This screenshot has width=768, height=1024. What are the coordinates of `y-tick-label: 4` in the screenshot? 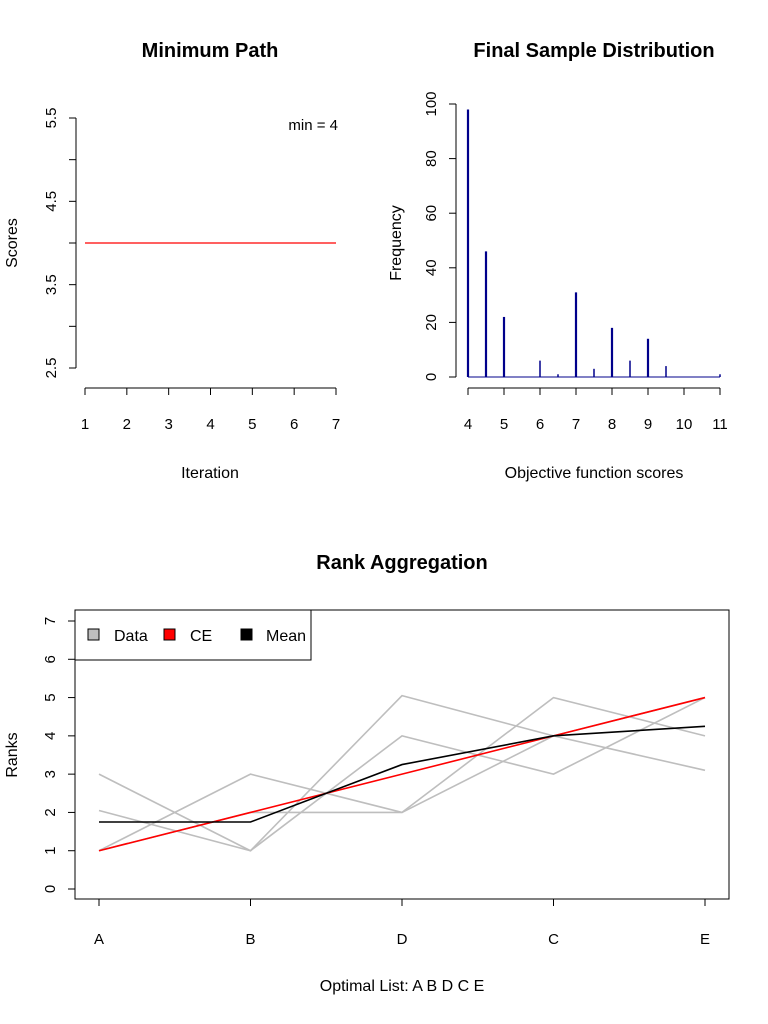 It's located at (50, 736).